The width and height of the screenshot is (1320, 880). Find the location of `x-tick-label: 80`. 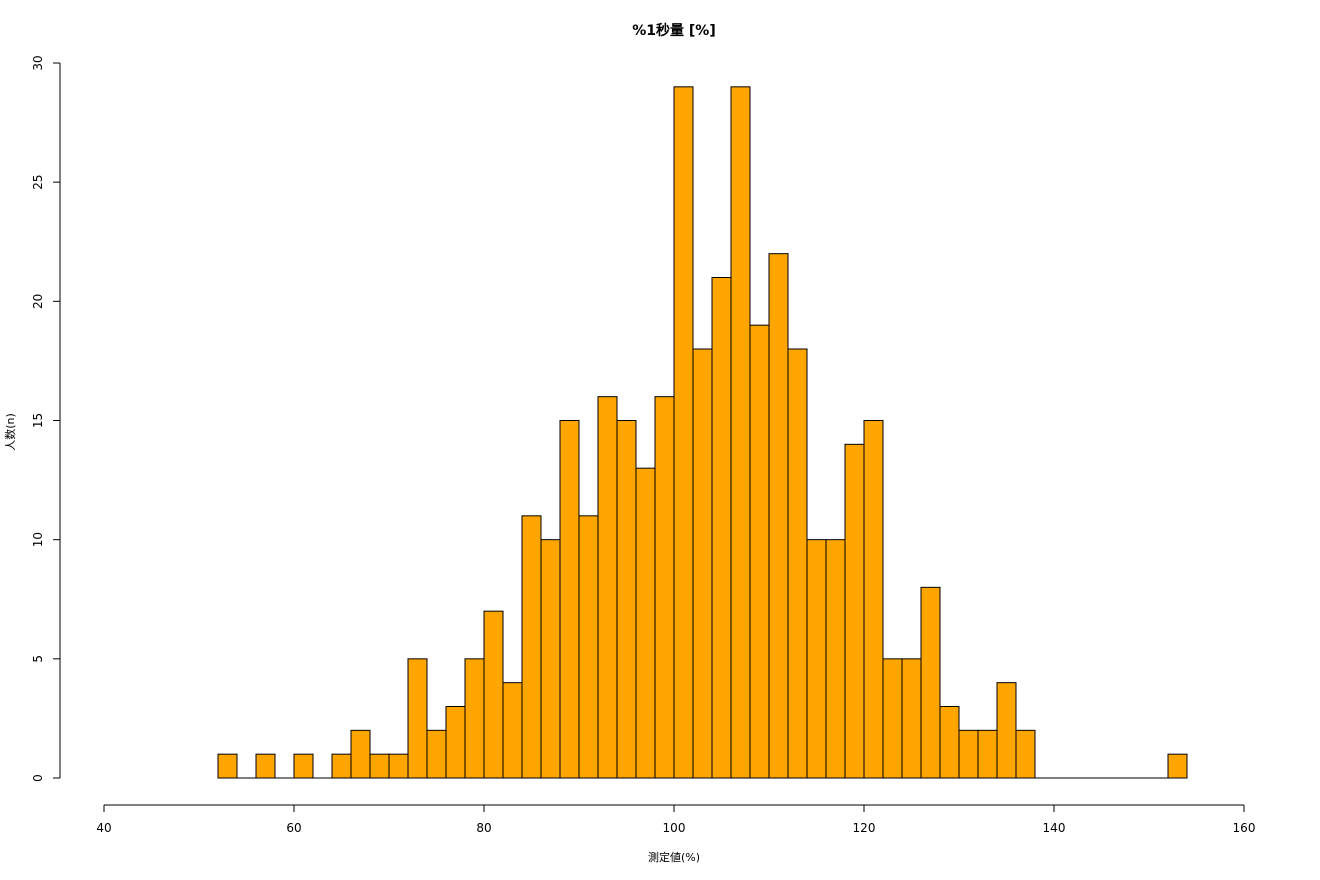

x-tick-label: 80 is located at coordinates (483, 828).